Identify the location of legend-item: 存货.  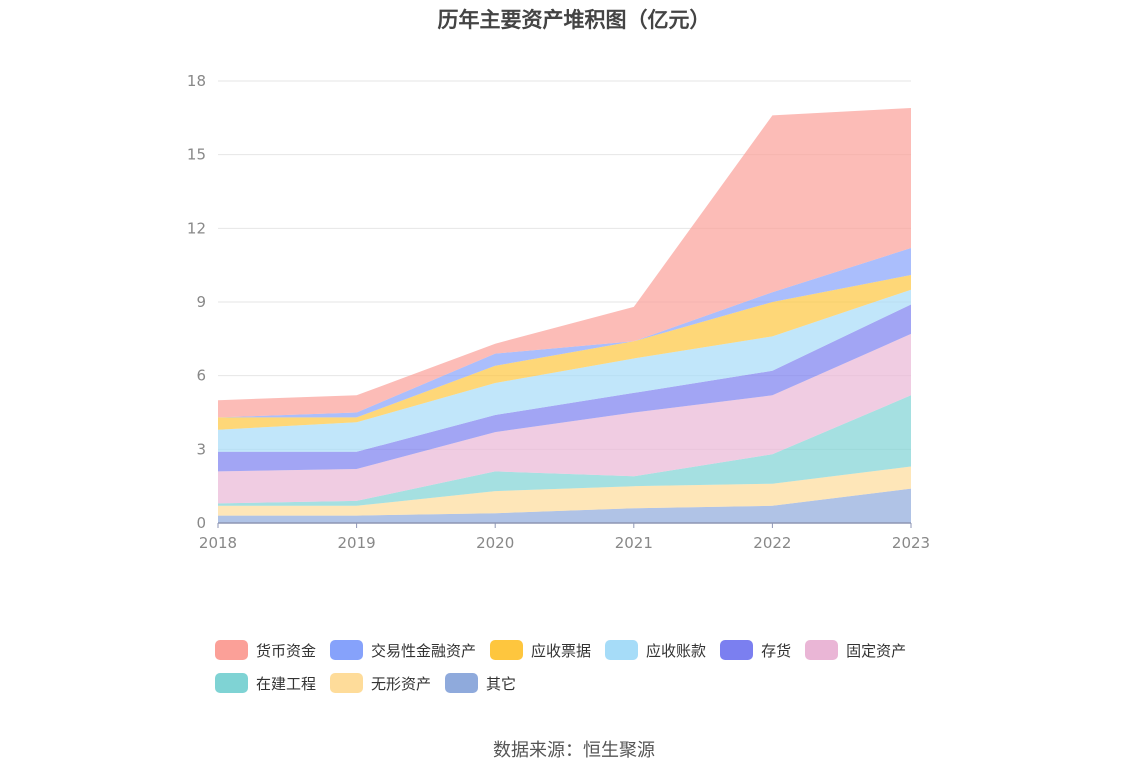
(755, 650).